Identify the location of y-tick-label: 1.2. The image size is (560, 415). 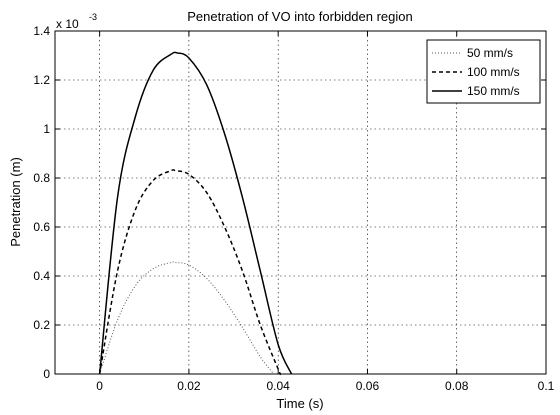
(41, 80).